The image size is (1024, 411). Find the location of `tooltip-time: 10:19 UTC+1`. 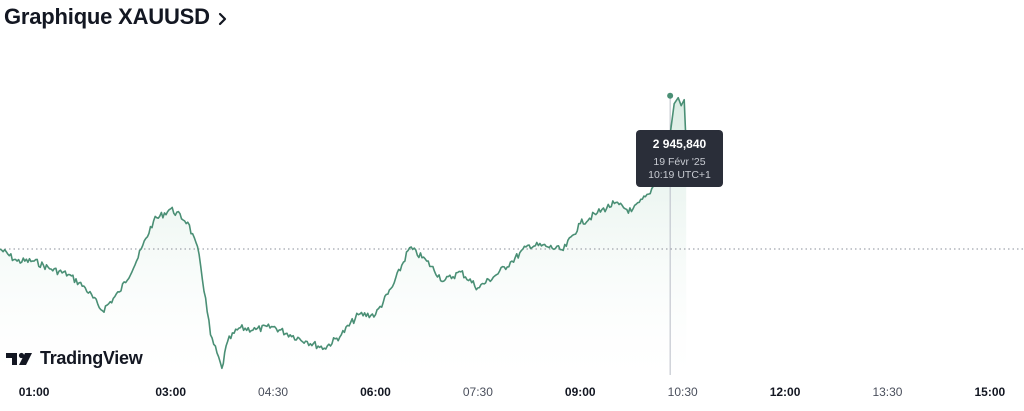

tooltip-time: 10:19 UTC+1 is located at coordinates (679, 175).